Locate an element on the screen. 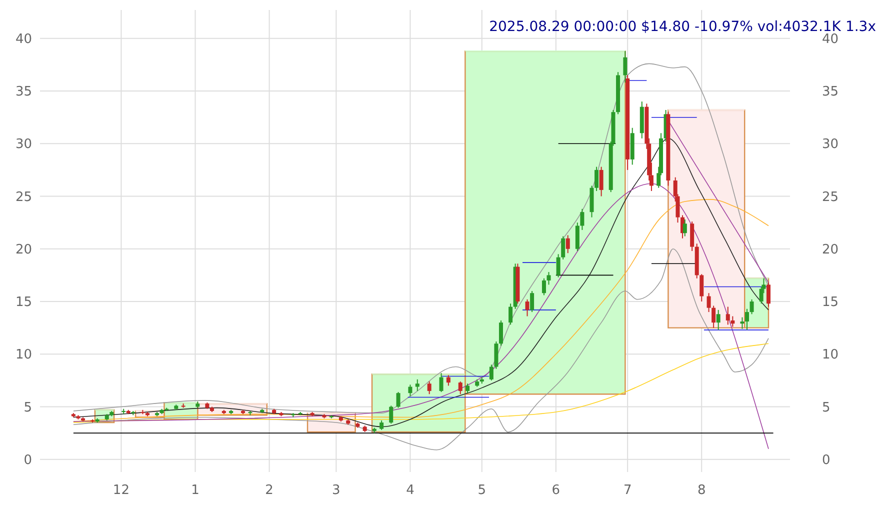 This screenshot has height=505, width=886. y2-tick-label: 30 is located at coordinates (830, 144).